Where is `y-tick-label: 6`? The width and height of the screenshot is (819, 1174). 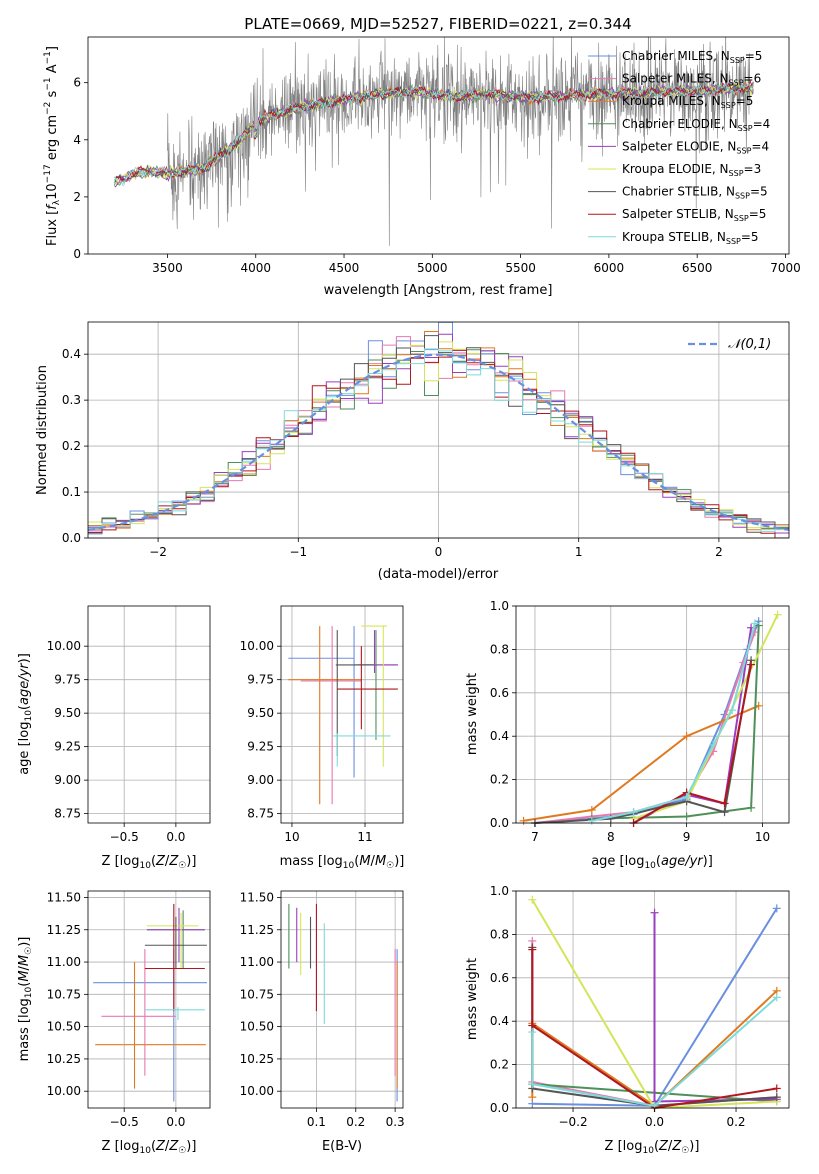
y-tick-label: 6 is located at coordinates (77, 83).